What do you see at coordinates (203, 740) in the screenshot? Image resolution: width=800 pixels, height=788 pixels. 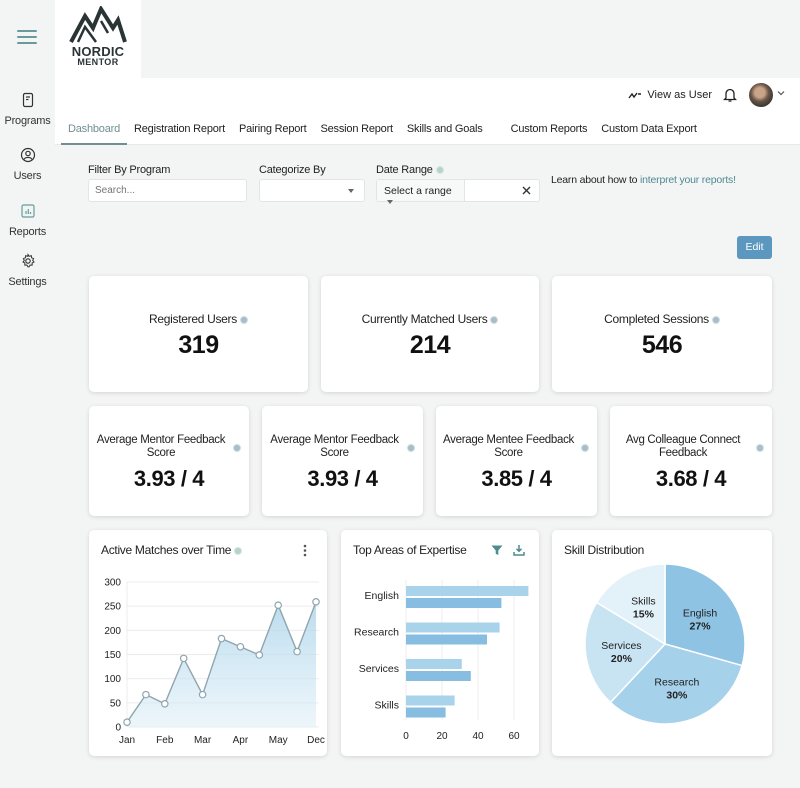 I see `svg-text: Mar` at bounding box center [203, 740].